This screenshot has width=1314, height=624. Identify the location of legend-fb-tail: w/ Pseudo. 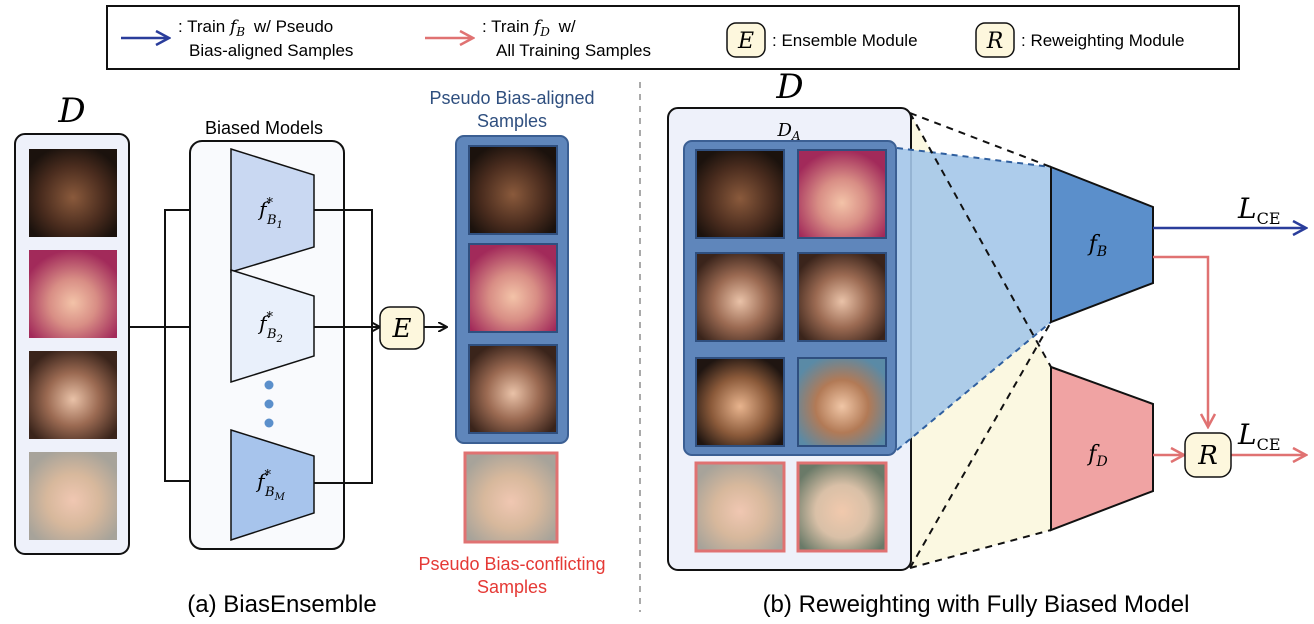
(293, 26).